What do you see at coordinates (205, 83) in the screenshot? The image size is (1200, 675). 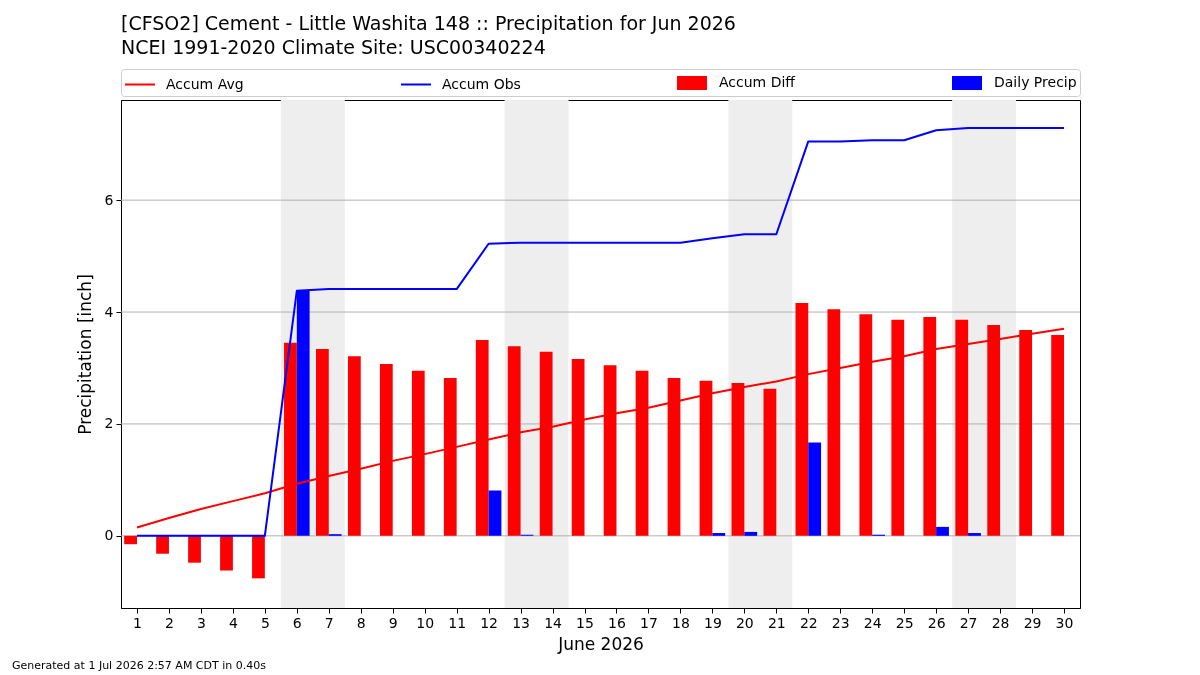 I see `legend-label: Accum Avg` at bounding box center [205, 83].